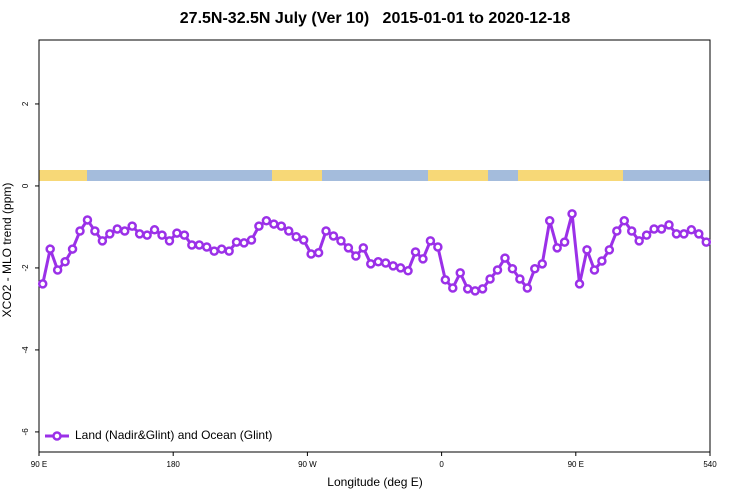  What do you see at coordinates (25, 185) in the screenshot?
I see `y-tick-label: 0` at bounding box center [25, 185].